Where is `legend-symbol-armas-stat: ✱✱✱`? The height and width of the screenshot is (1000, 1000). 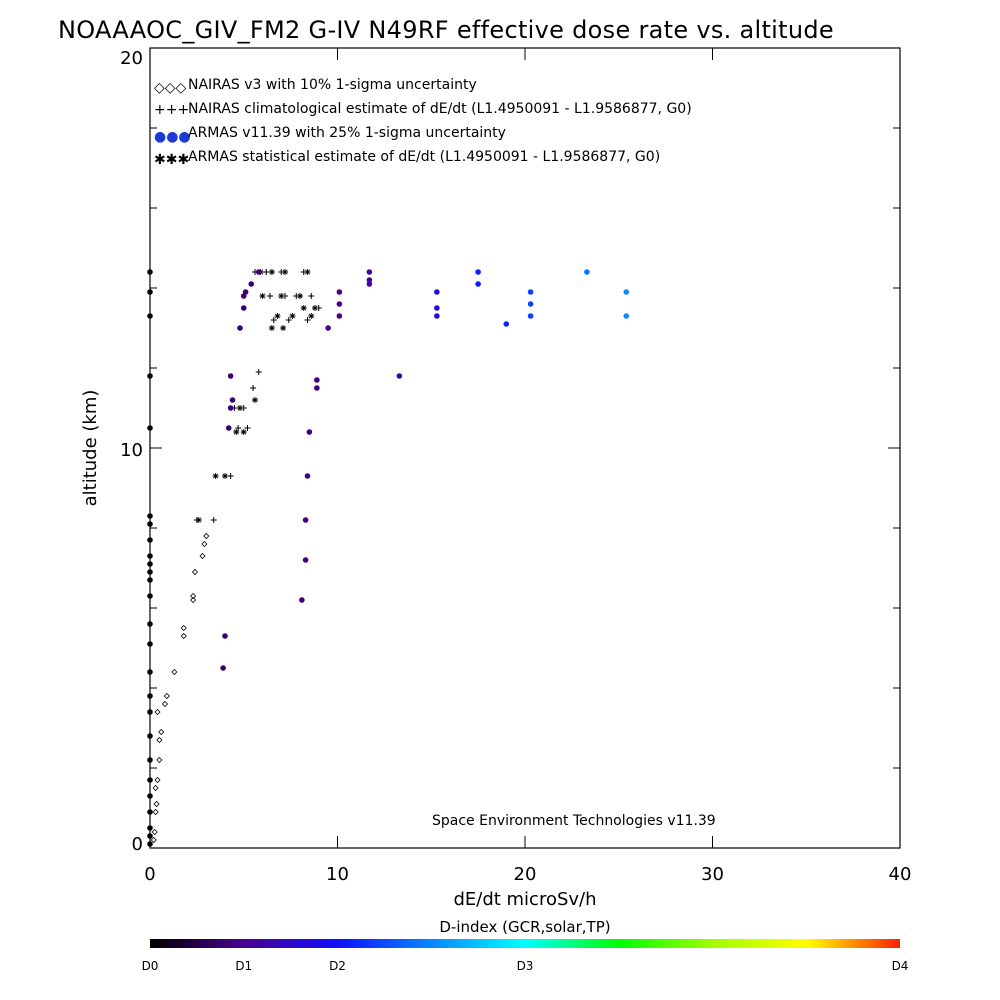
legend-symbol-armas-stat: ✱✱✱ is located at coordinates (171, 160).